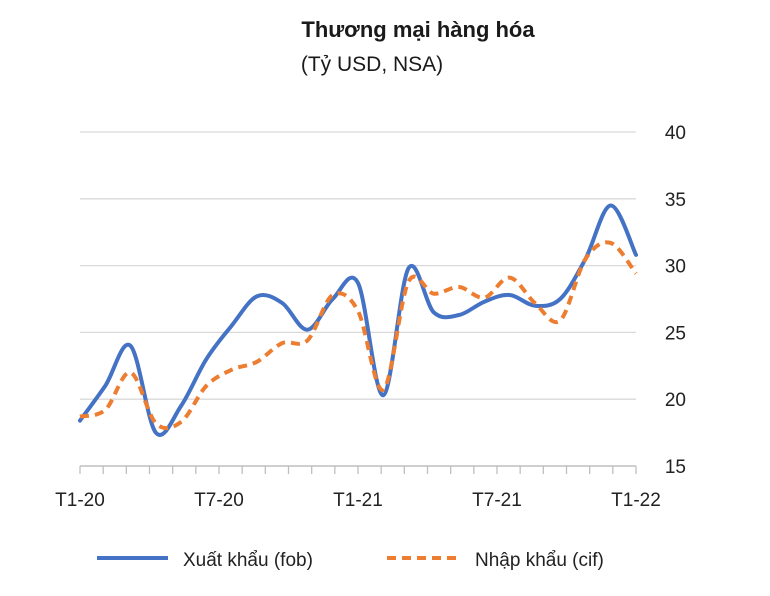 Image resolution: width=770 pixels, height=596 pixels. Describe the element at coordinates (675, 133) in the screenshot. I see `y-tick-label: 40` at that location.